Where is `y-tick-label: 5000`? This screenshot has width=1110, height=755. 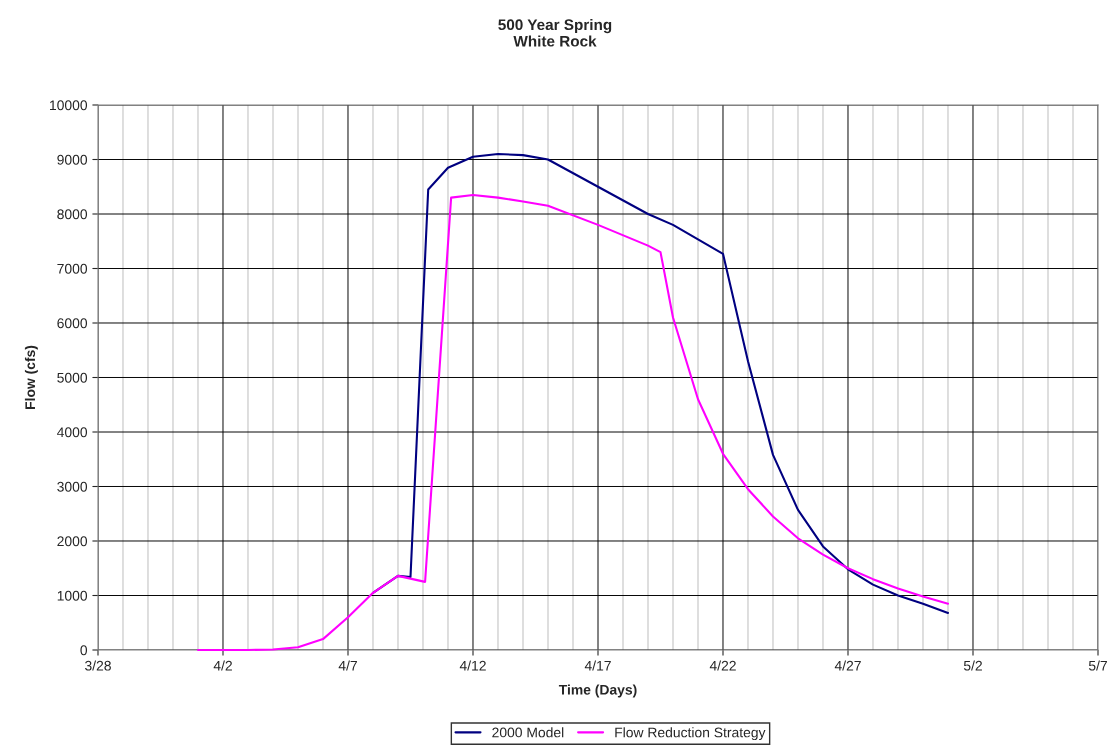 y-tick-label: 5000 is located at coordinates (72, 377).